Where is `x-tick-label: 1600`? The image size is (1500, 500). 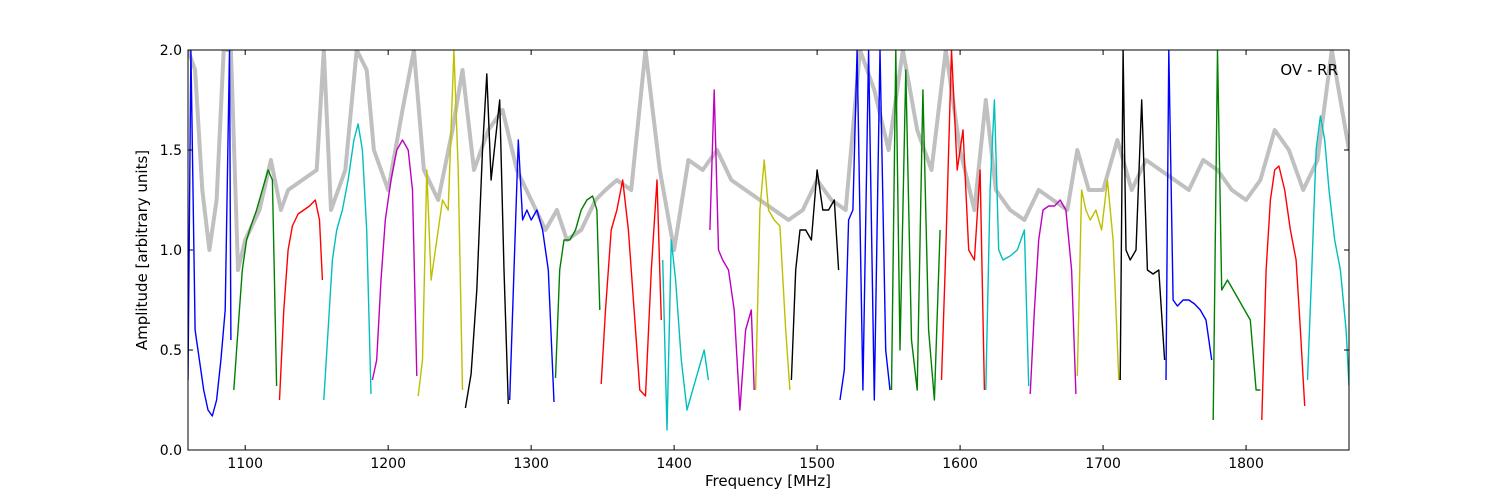
x-tick-label: 1600 is located at coordinates (960, 464).